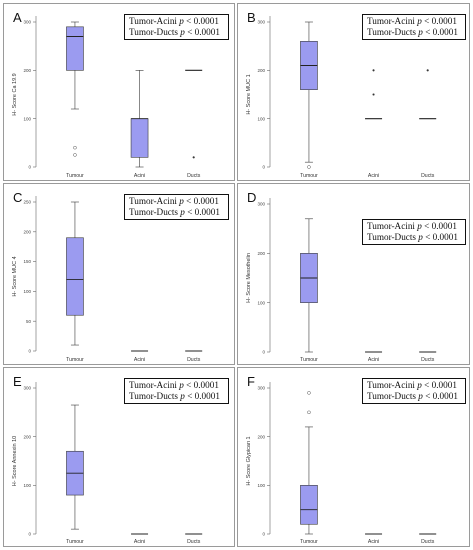 This screenshot has width=473, height=550. Describe the element at coordinates (251, 197) in the screenshot. I see `panel-letter: D` at that location.